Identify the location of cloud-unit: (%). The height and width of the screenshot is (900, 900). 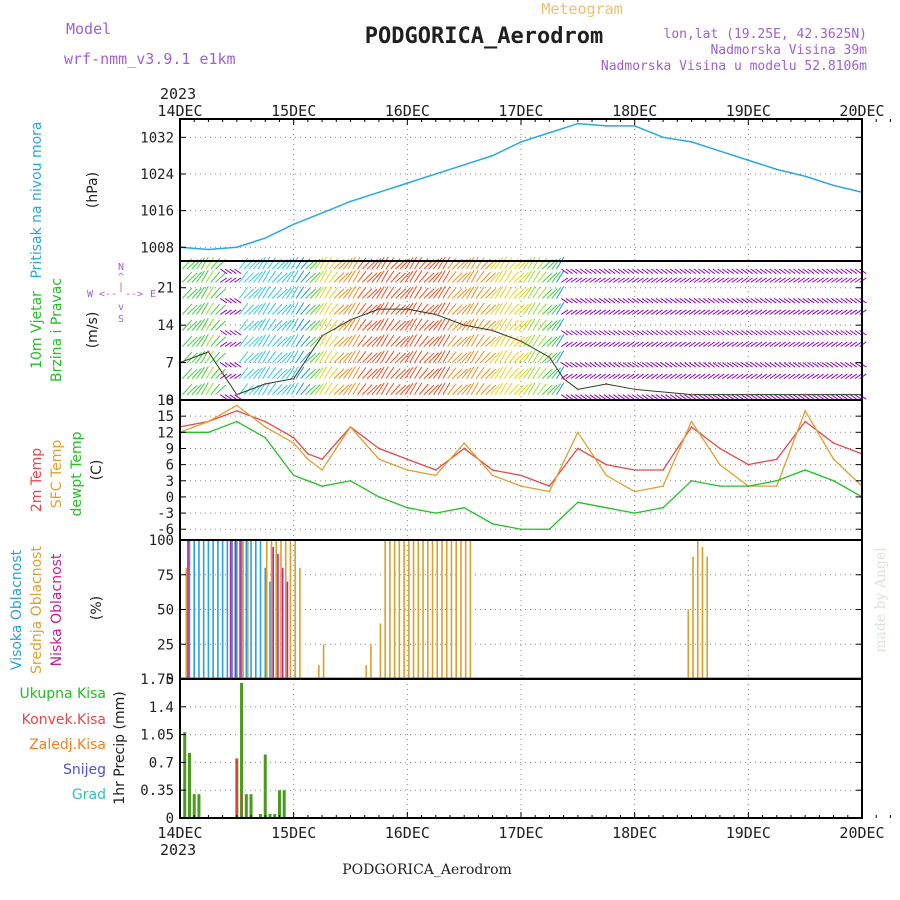
(97, 608).